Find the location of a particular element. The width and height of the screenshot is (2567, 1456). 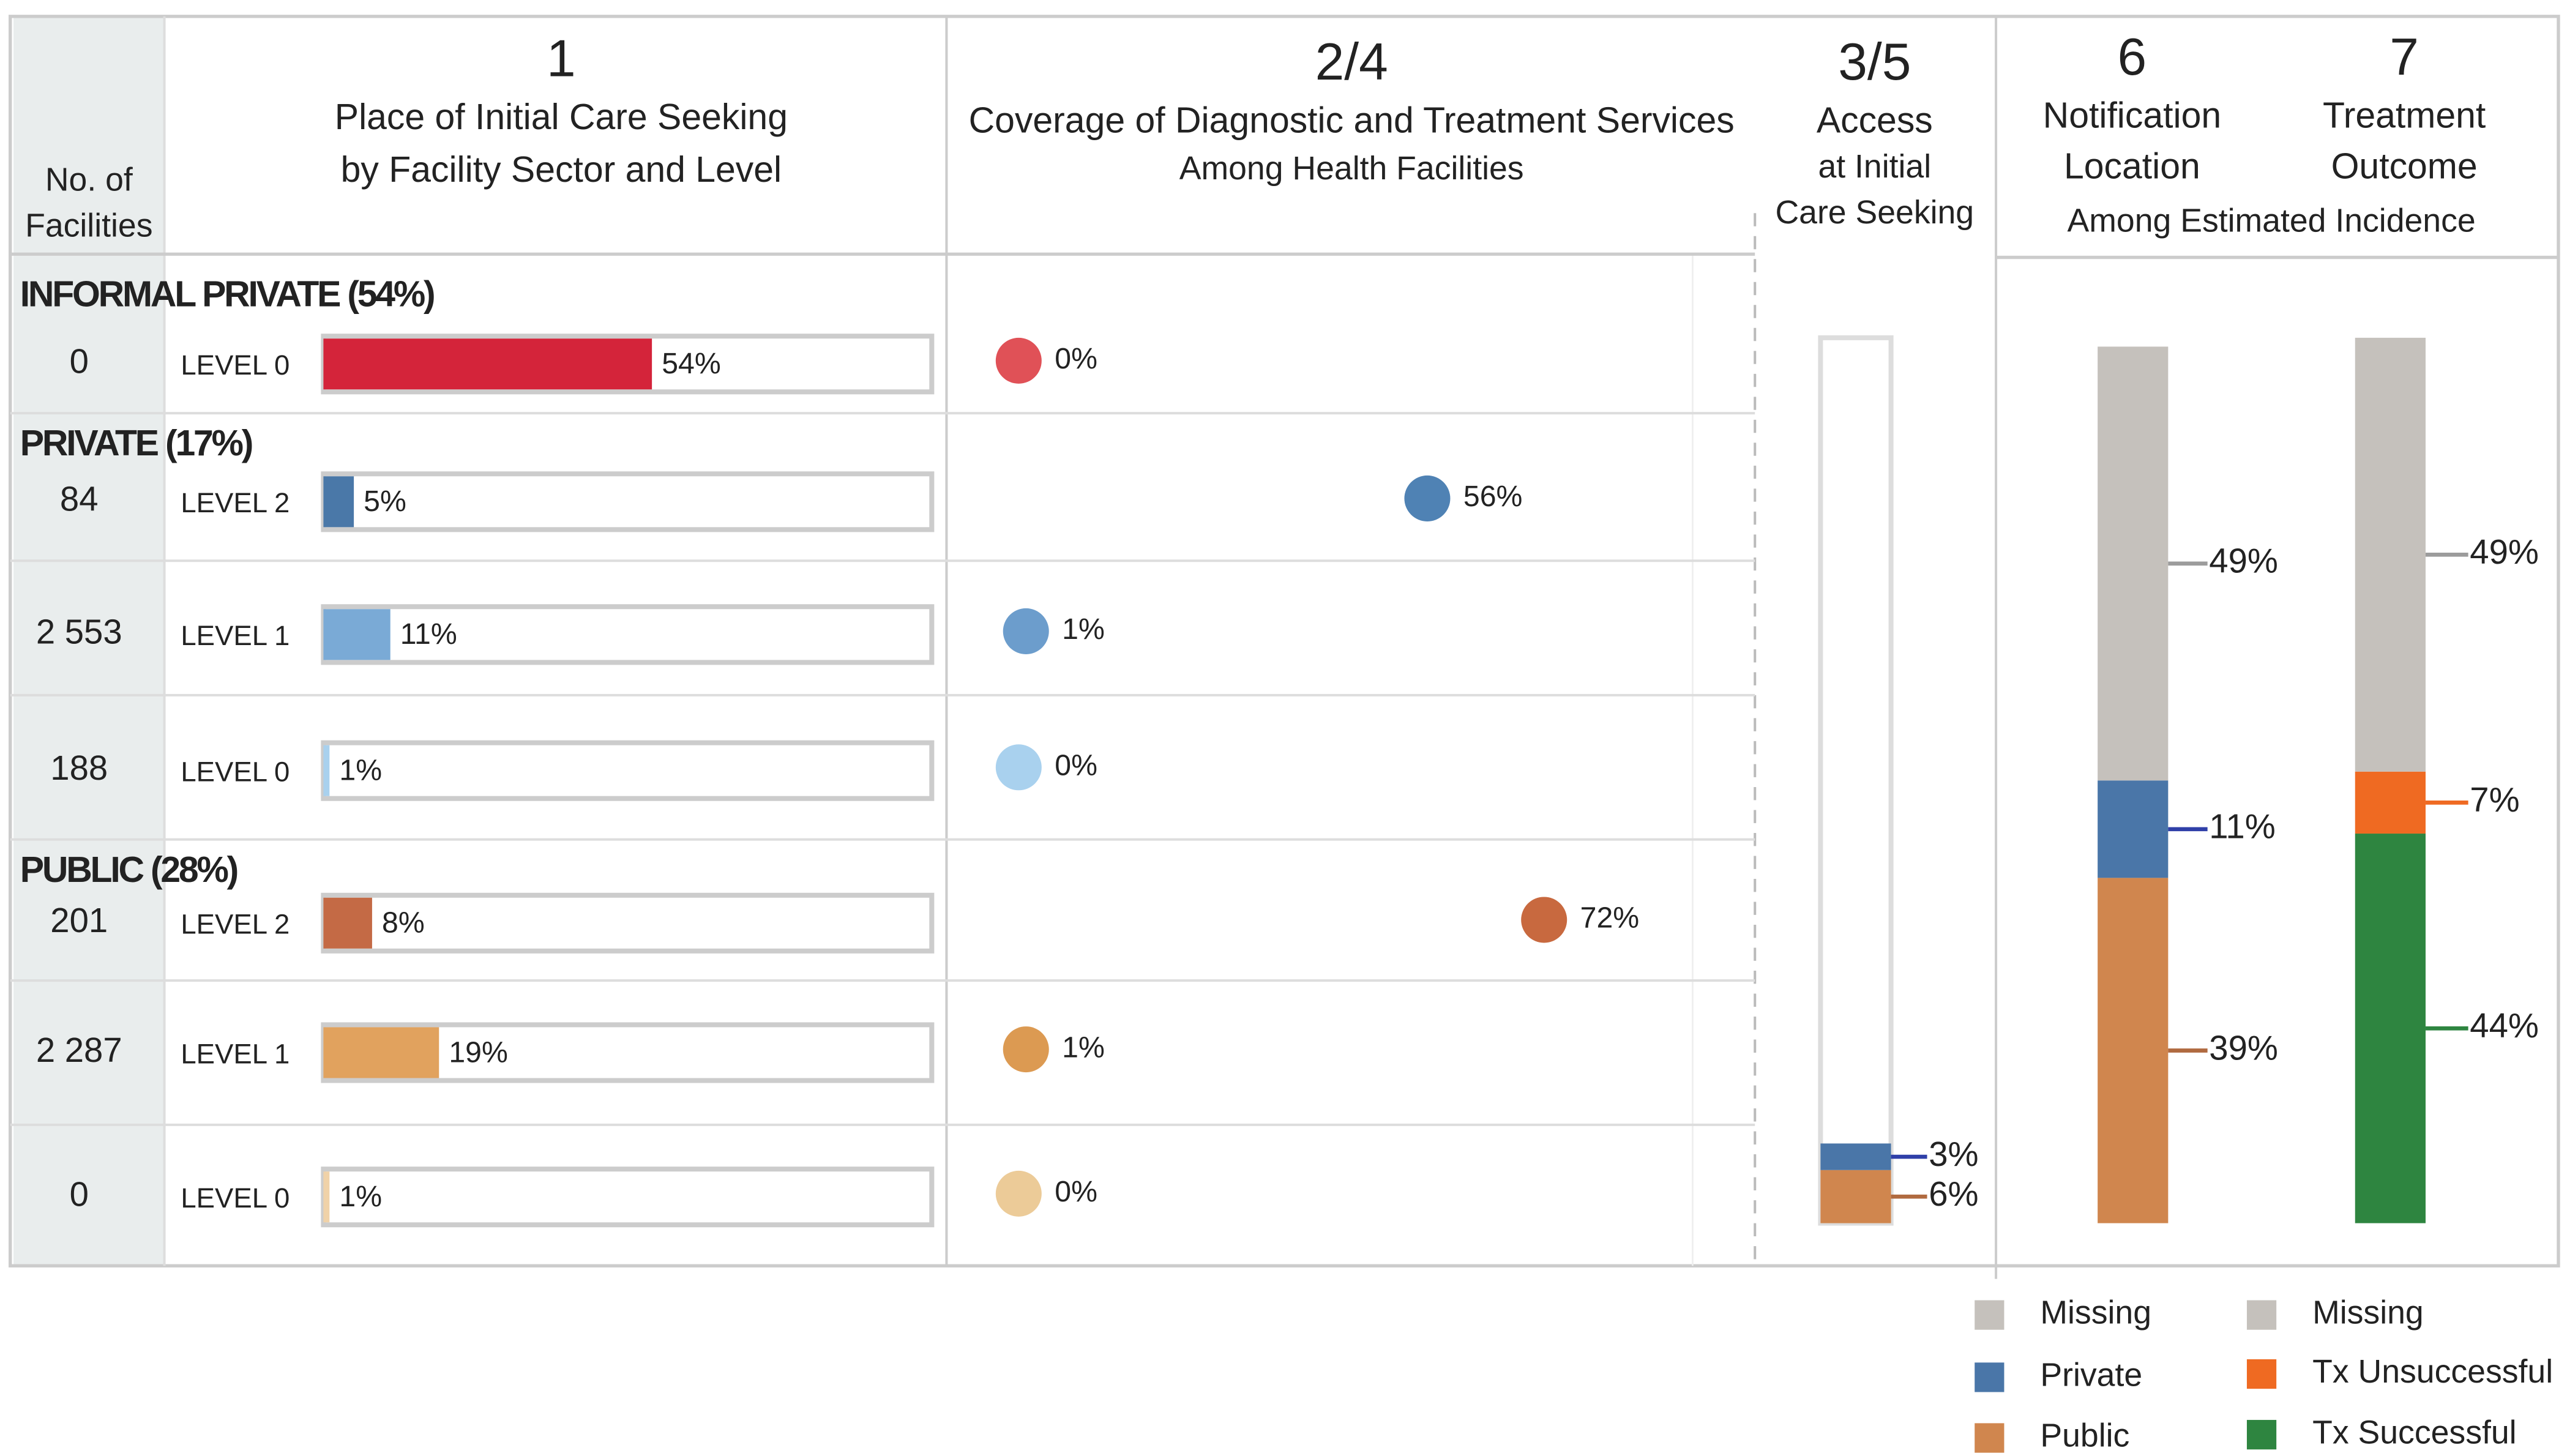

facility-count: 188 is located at coordinates (79, 768).